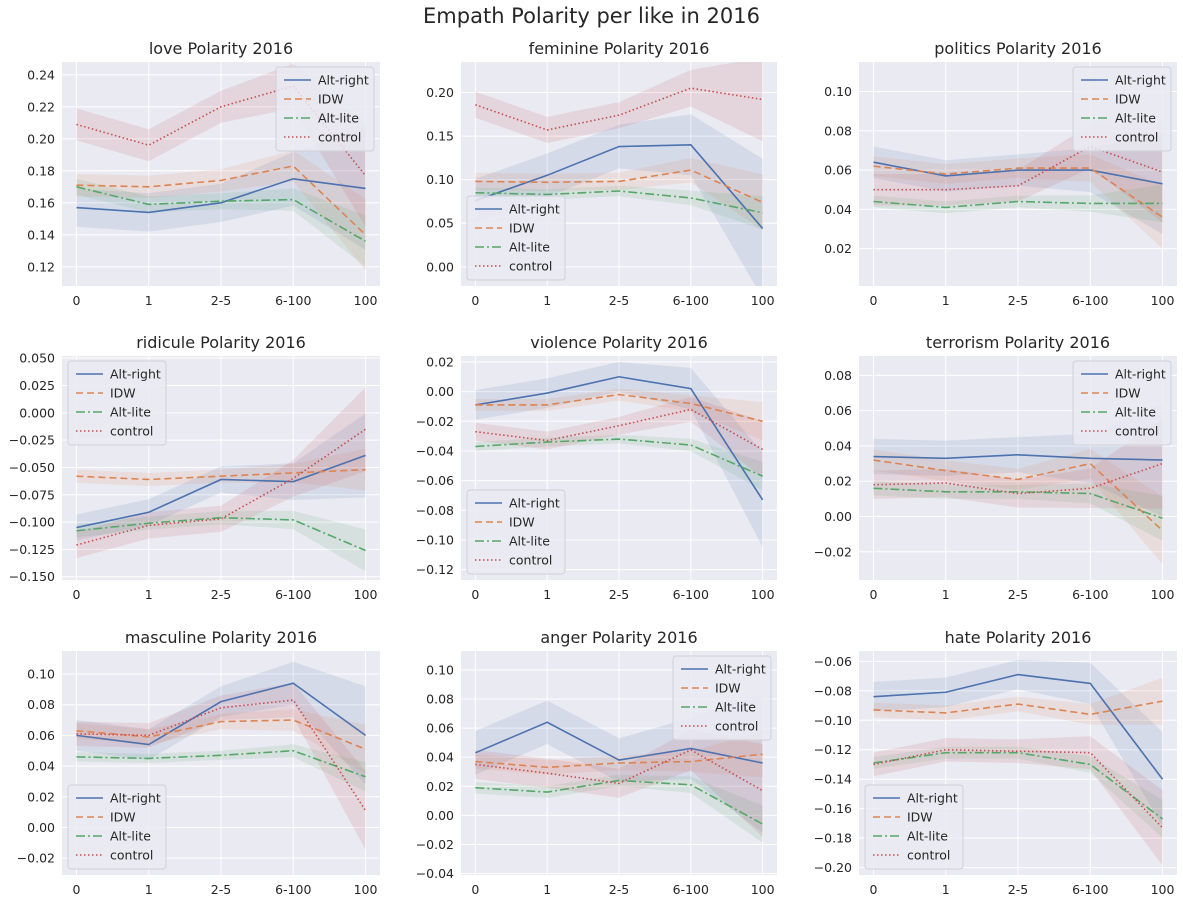  I want to click on y-tick-label: 0.10, so click(838, 91).